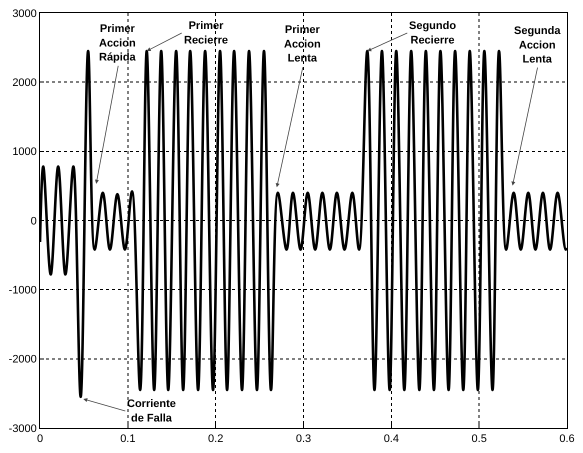 Image resolution: width=583 pixels, height=453 pixels. What do you see at coordinates (22, 360) in the screenshot?
I see `y-tick-label: -2000` at bounding box center [22, 360].